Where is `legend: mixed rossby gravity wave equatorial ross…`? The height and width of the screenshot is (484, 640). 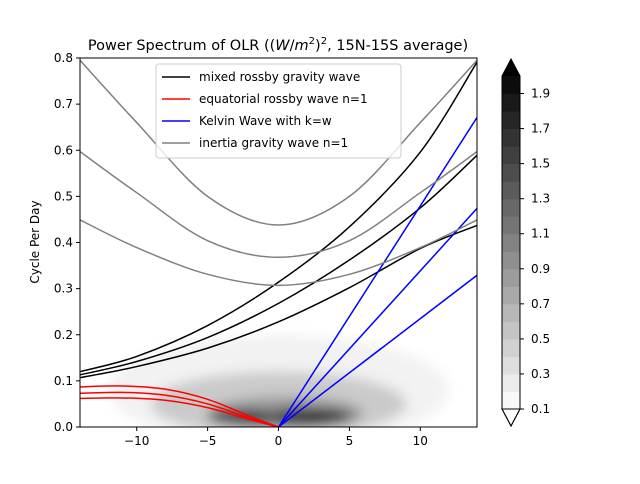
legend: mixed rossby gravity wave equatorial ross… is located at coordinates (278, 111).